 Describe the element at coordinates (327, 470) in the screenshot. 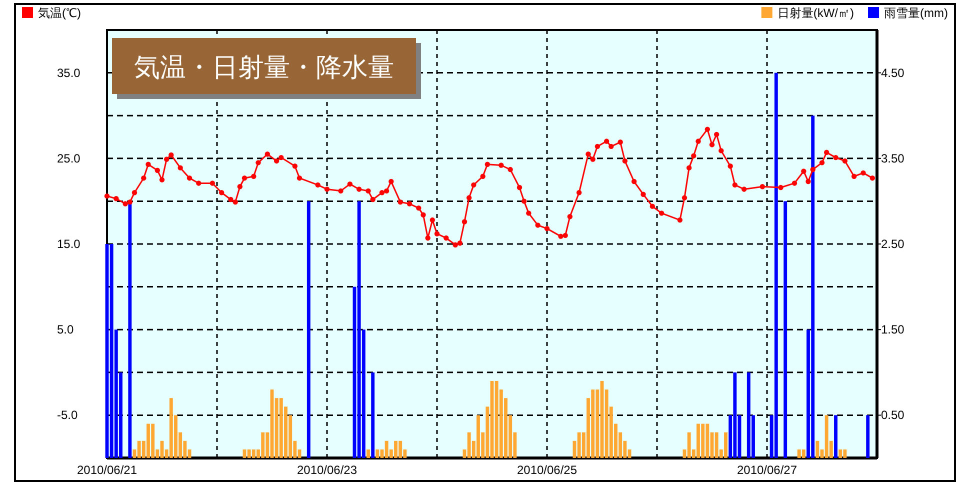

I see `x-tick-label: 2010/06/23` at that location.